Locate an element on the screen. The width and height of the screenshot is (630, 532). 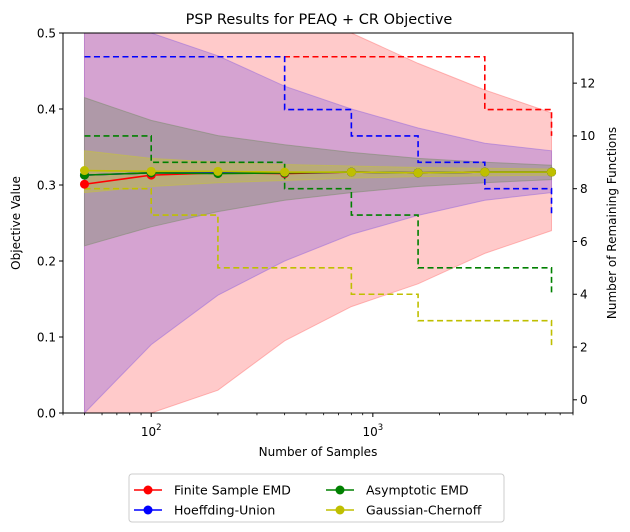
legend-label: Gaussian-Chernoff is located at coordinates (424, 510).